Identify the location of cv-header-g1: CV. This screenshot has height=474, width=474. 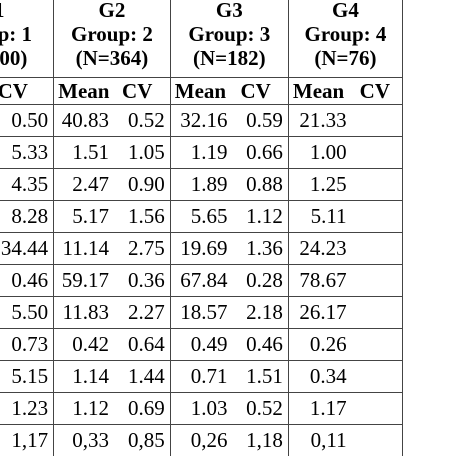
(27, 90).